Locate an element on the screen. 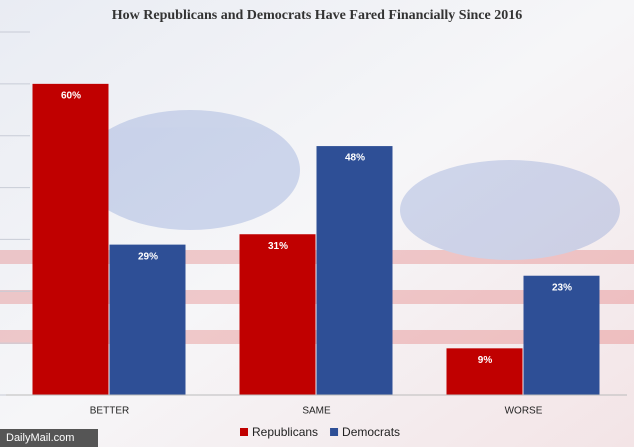 Image resolution: width=634 pixels, height=447 pixels. legend-label: Democrats is located at coordinates (371, 432).